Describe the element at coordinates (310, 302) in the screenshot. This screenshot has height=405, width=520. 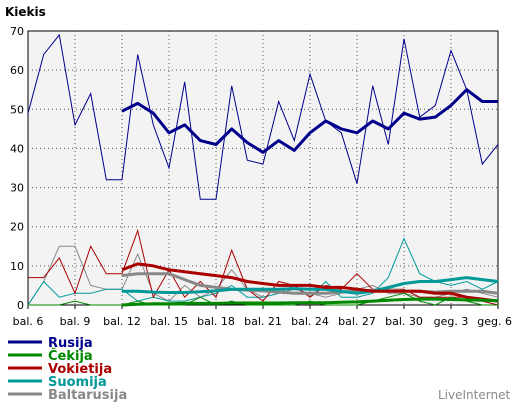
I see `series-trend-Čekija` at that location.